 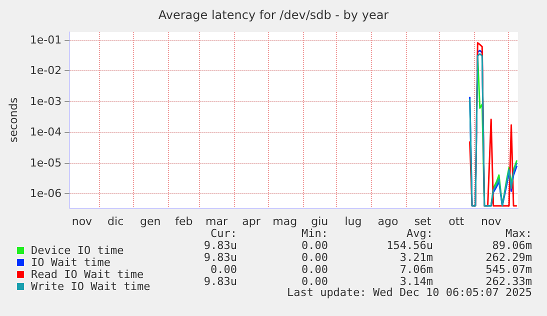 What do you see at coordinates (319, 221) in the screenshot?
I see `x-tick-label: giu` at bounding box center [319, 221].